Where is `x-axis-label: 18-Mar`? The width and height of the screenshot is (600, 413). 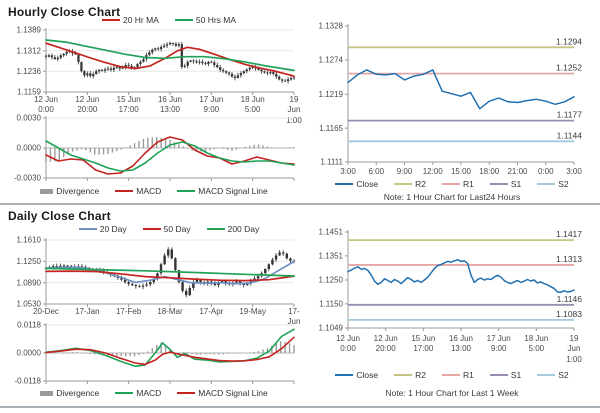 x-axis-label: 18-Mar is located at coordinates (170, 311).